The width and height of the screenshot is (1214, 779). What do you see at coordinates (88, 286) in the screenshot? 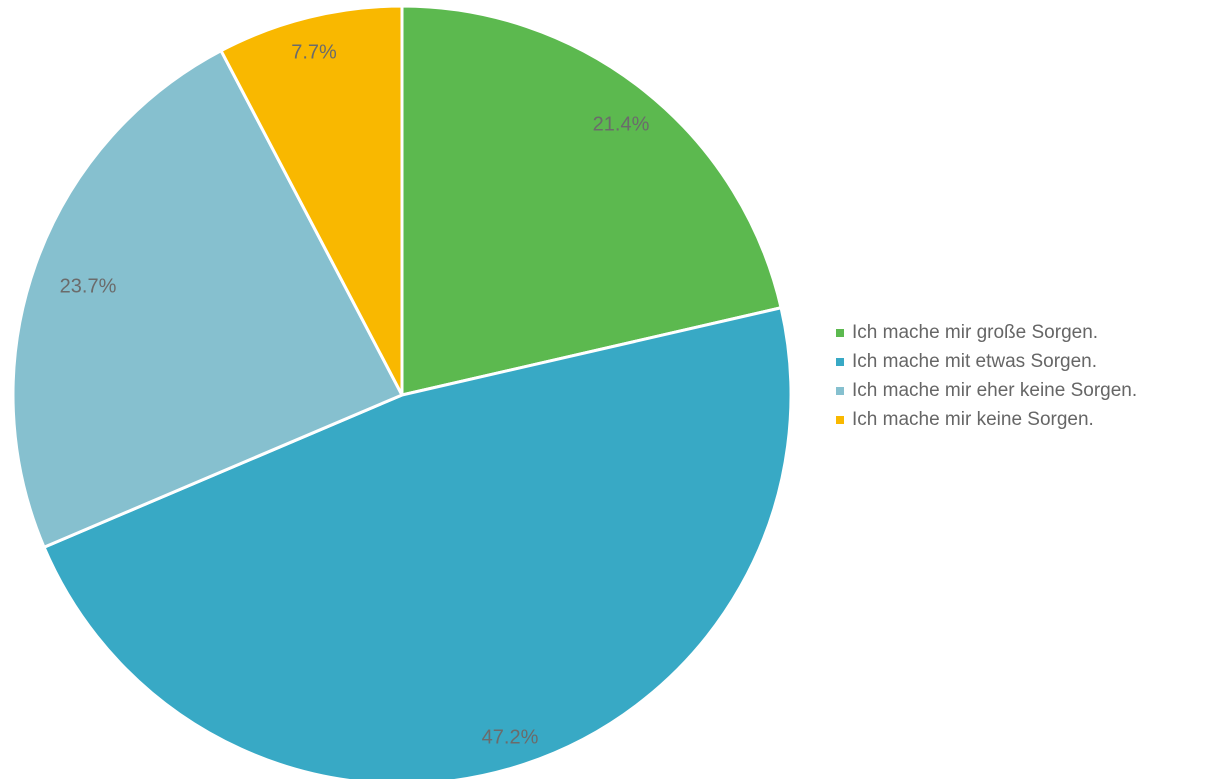
I see `pie-data-label: 23.7%` at bounding box center [88, 286].